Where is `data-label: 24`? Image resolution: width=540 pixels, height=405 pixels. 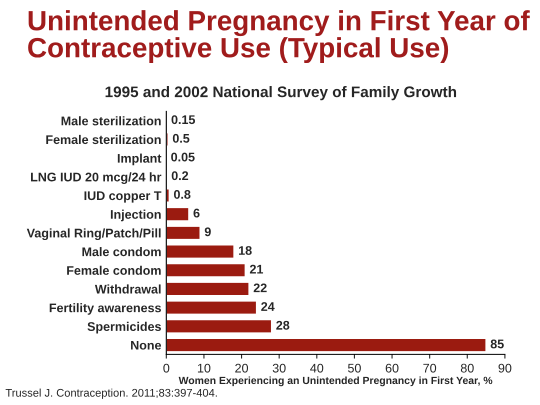 data-label: 24 is located at coordinates (268, 306).